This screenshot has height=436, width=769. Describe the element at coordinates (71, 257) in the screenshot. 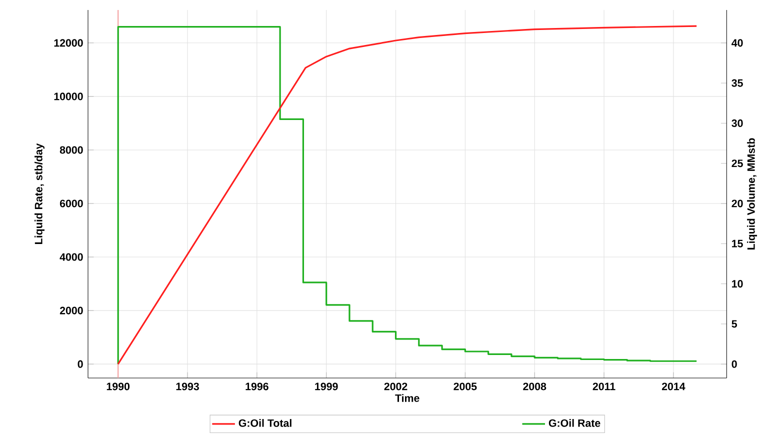

I see `y-tick-label: 4000` at that location.